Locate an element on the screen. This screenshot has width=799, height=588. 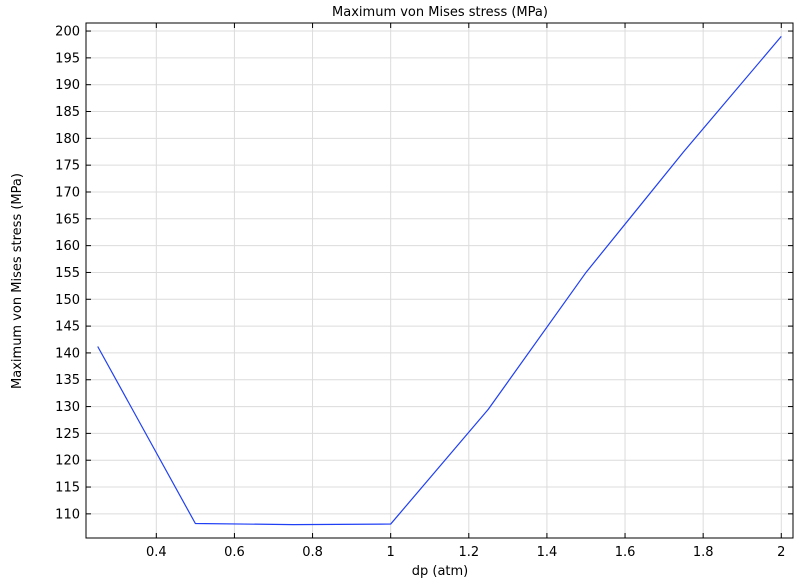
y-tick-label: 130 is located at coordinates (67, 407).